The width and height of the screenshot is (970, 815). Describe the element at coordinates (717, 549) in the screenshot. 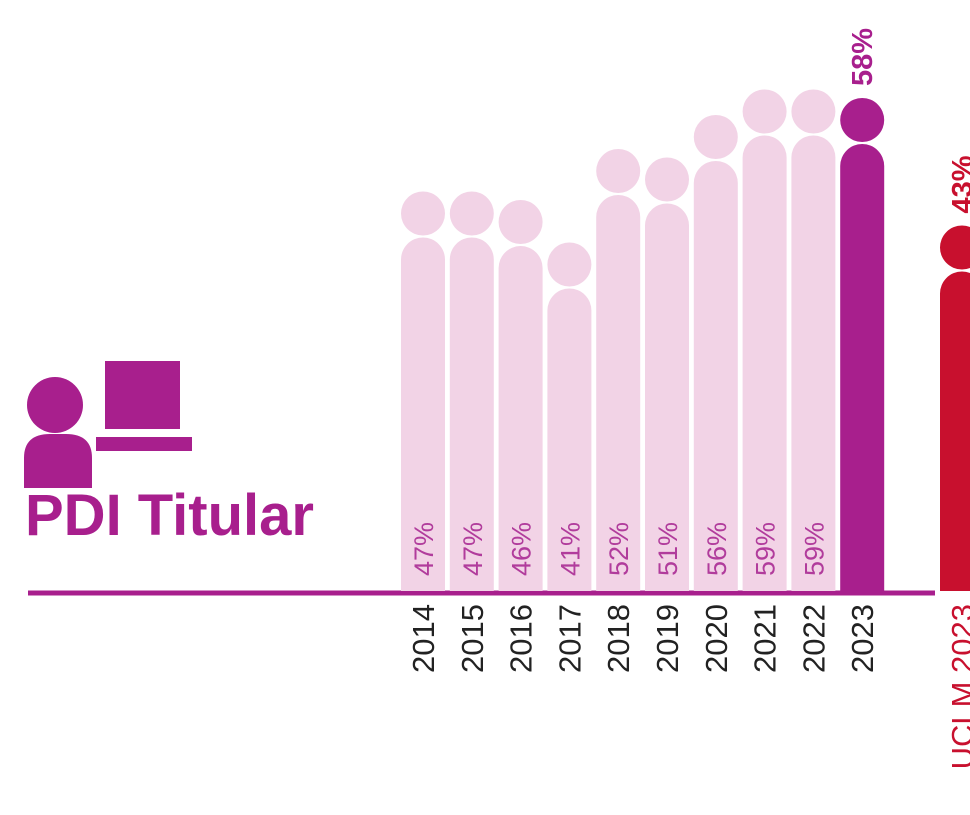

I see `value-label: 56%` at that location.